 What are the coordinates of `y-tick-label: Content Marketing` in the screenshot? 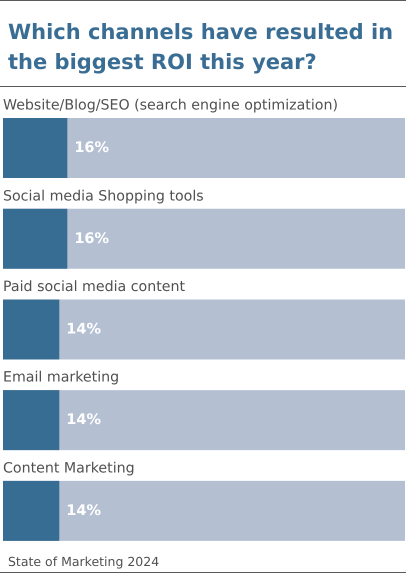 It's located at (69, 468).